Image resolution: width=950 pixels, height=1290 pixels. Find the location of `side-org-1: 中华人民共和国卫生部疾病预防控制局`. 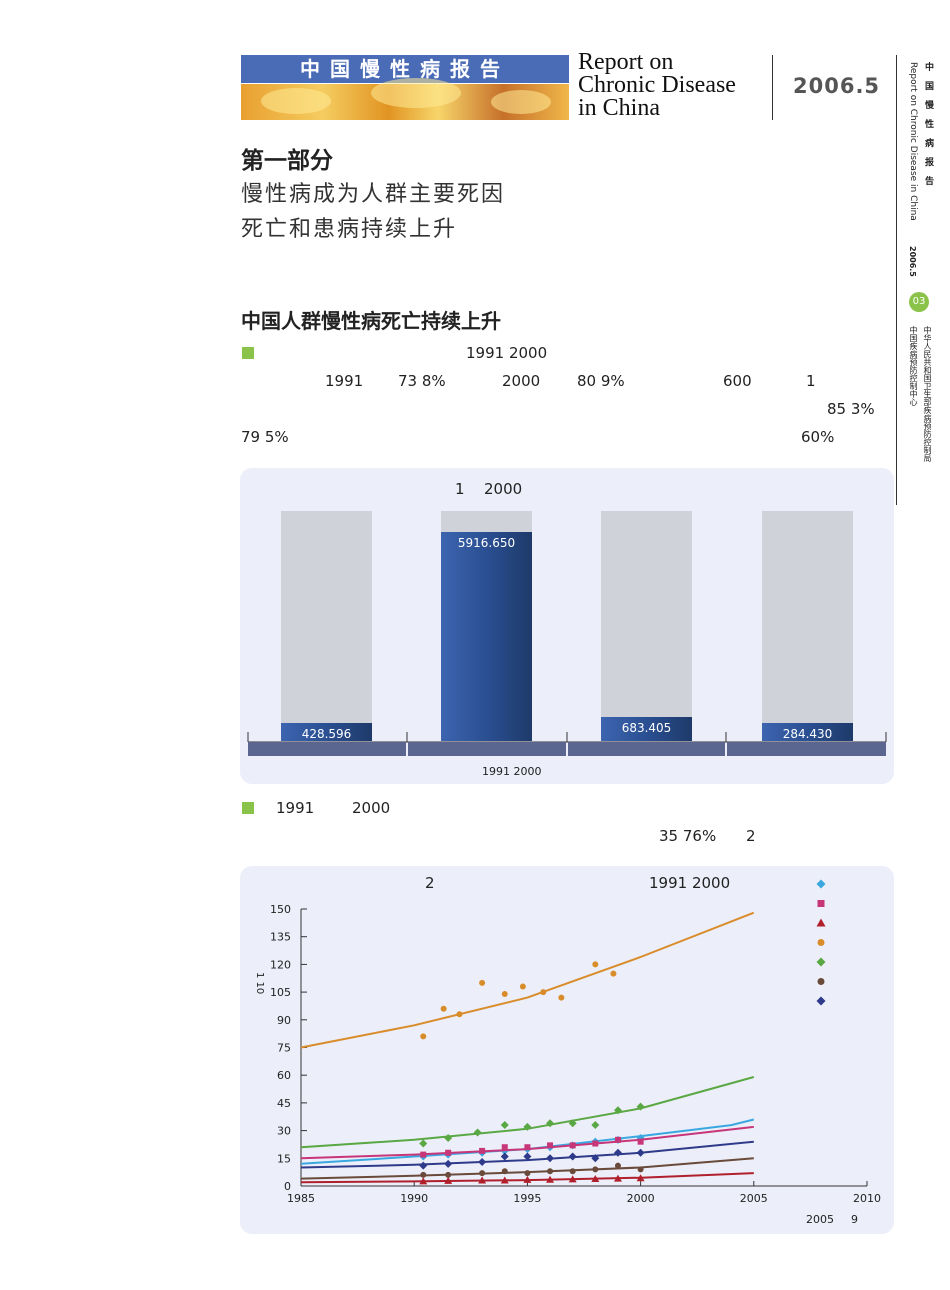

side-org-1: 中华人民共和国卫生部疾病预防控制局 is located at coordinates (927, 394).